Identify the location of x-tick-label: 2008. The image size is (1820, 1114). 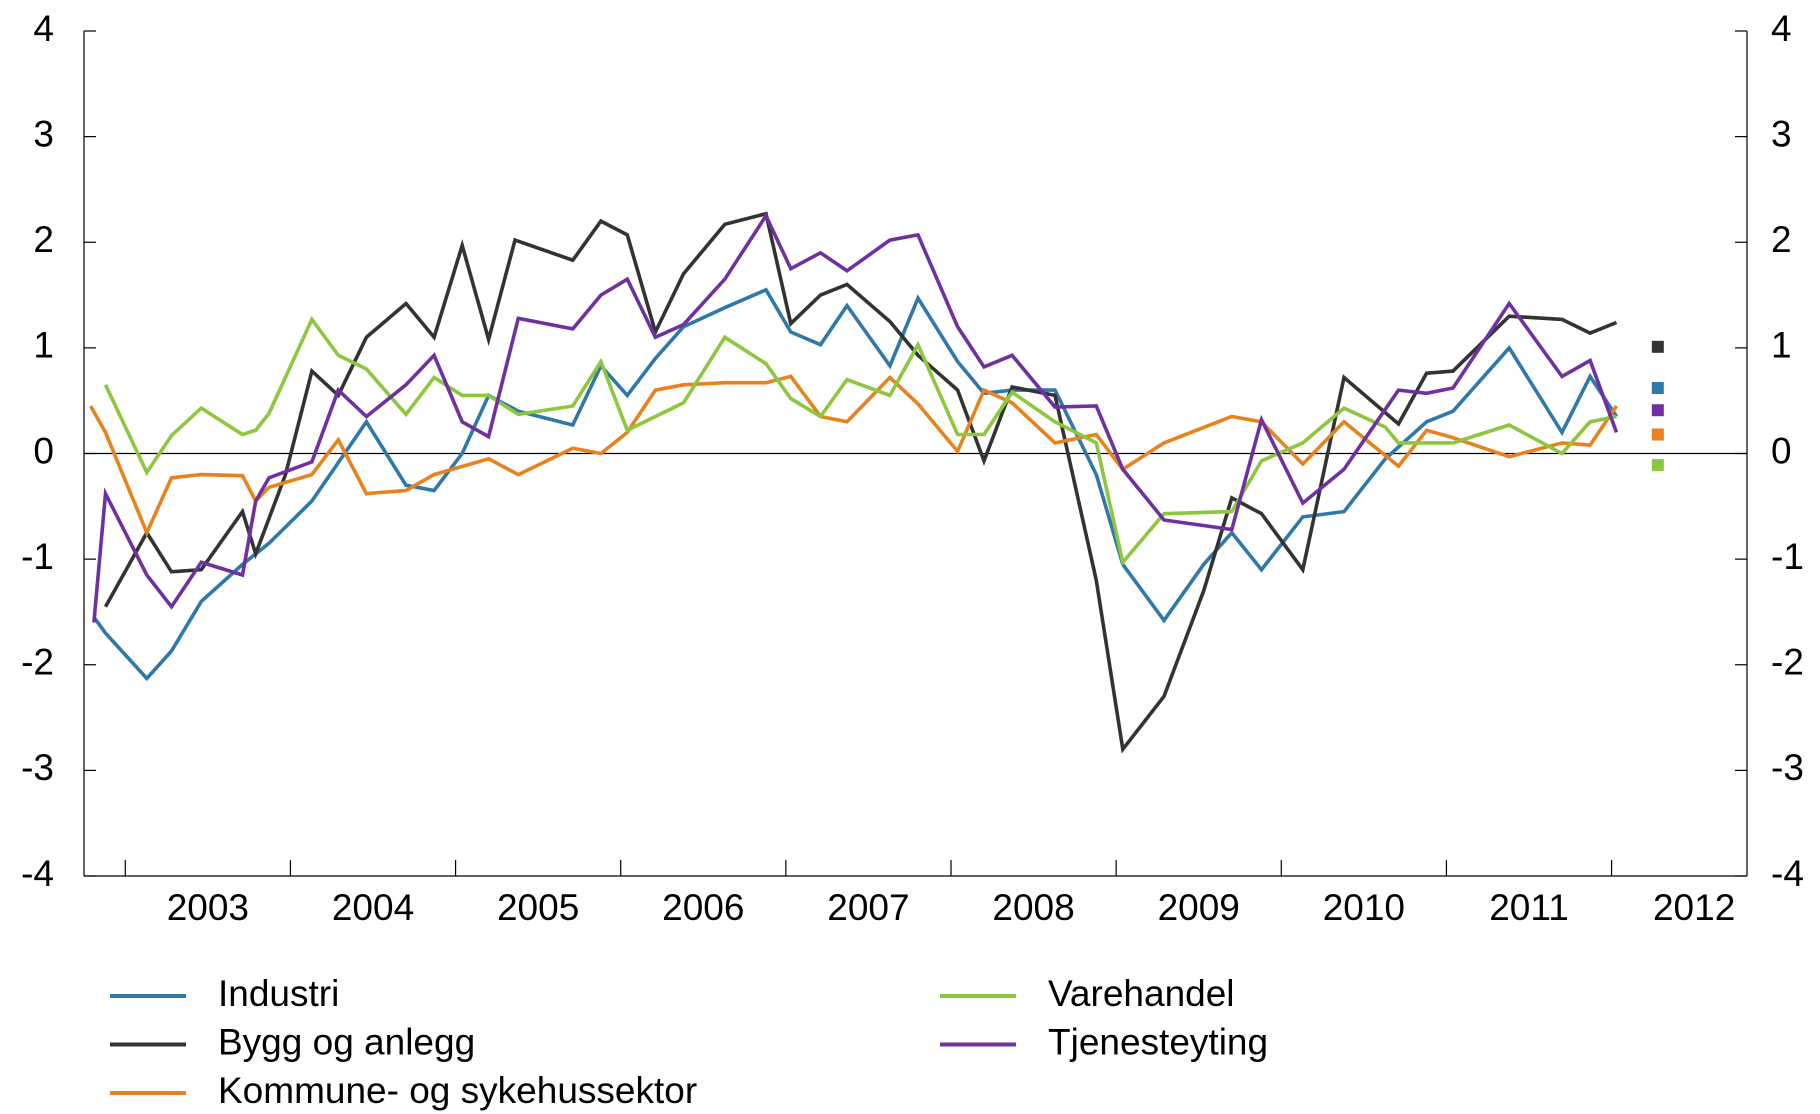
(1033, 907).